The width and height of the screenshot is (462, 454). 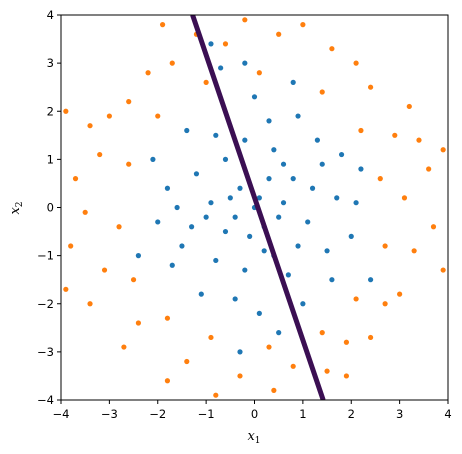 What do you see at coordinates (45, 352) in the screenshot?
I see `y-tick-label: −3` at bounding box center [45, 352].